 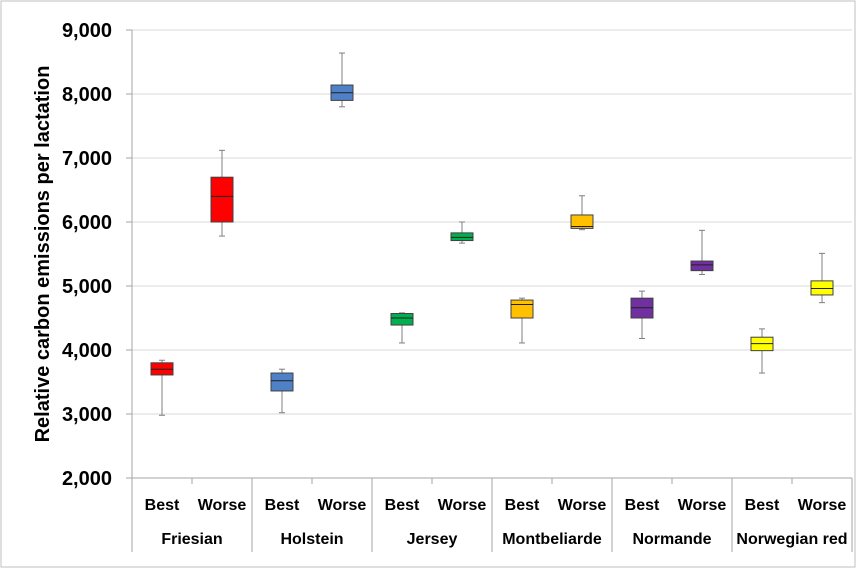 I want to click on group-label: Friesian, so click(x=191, y=539).